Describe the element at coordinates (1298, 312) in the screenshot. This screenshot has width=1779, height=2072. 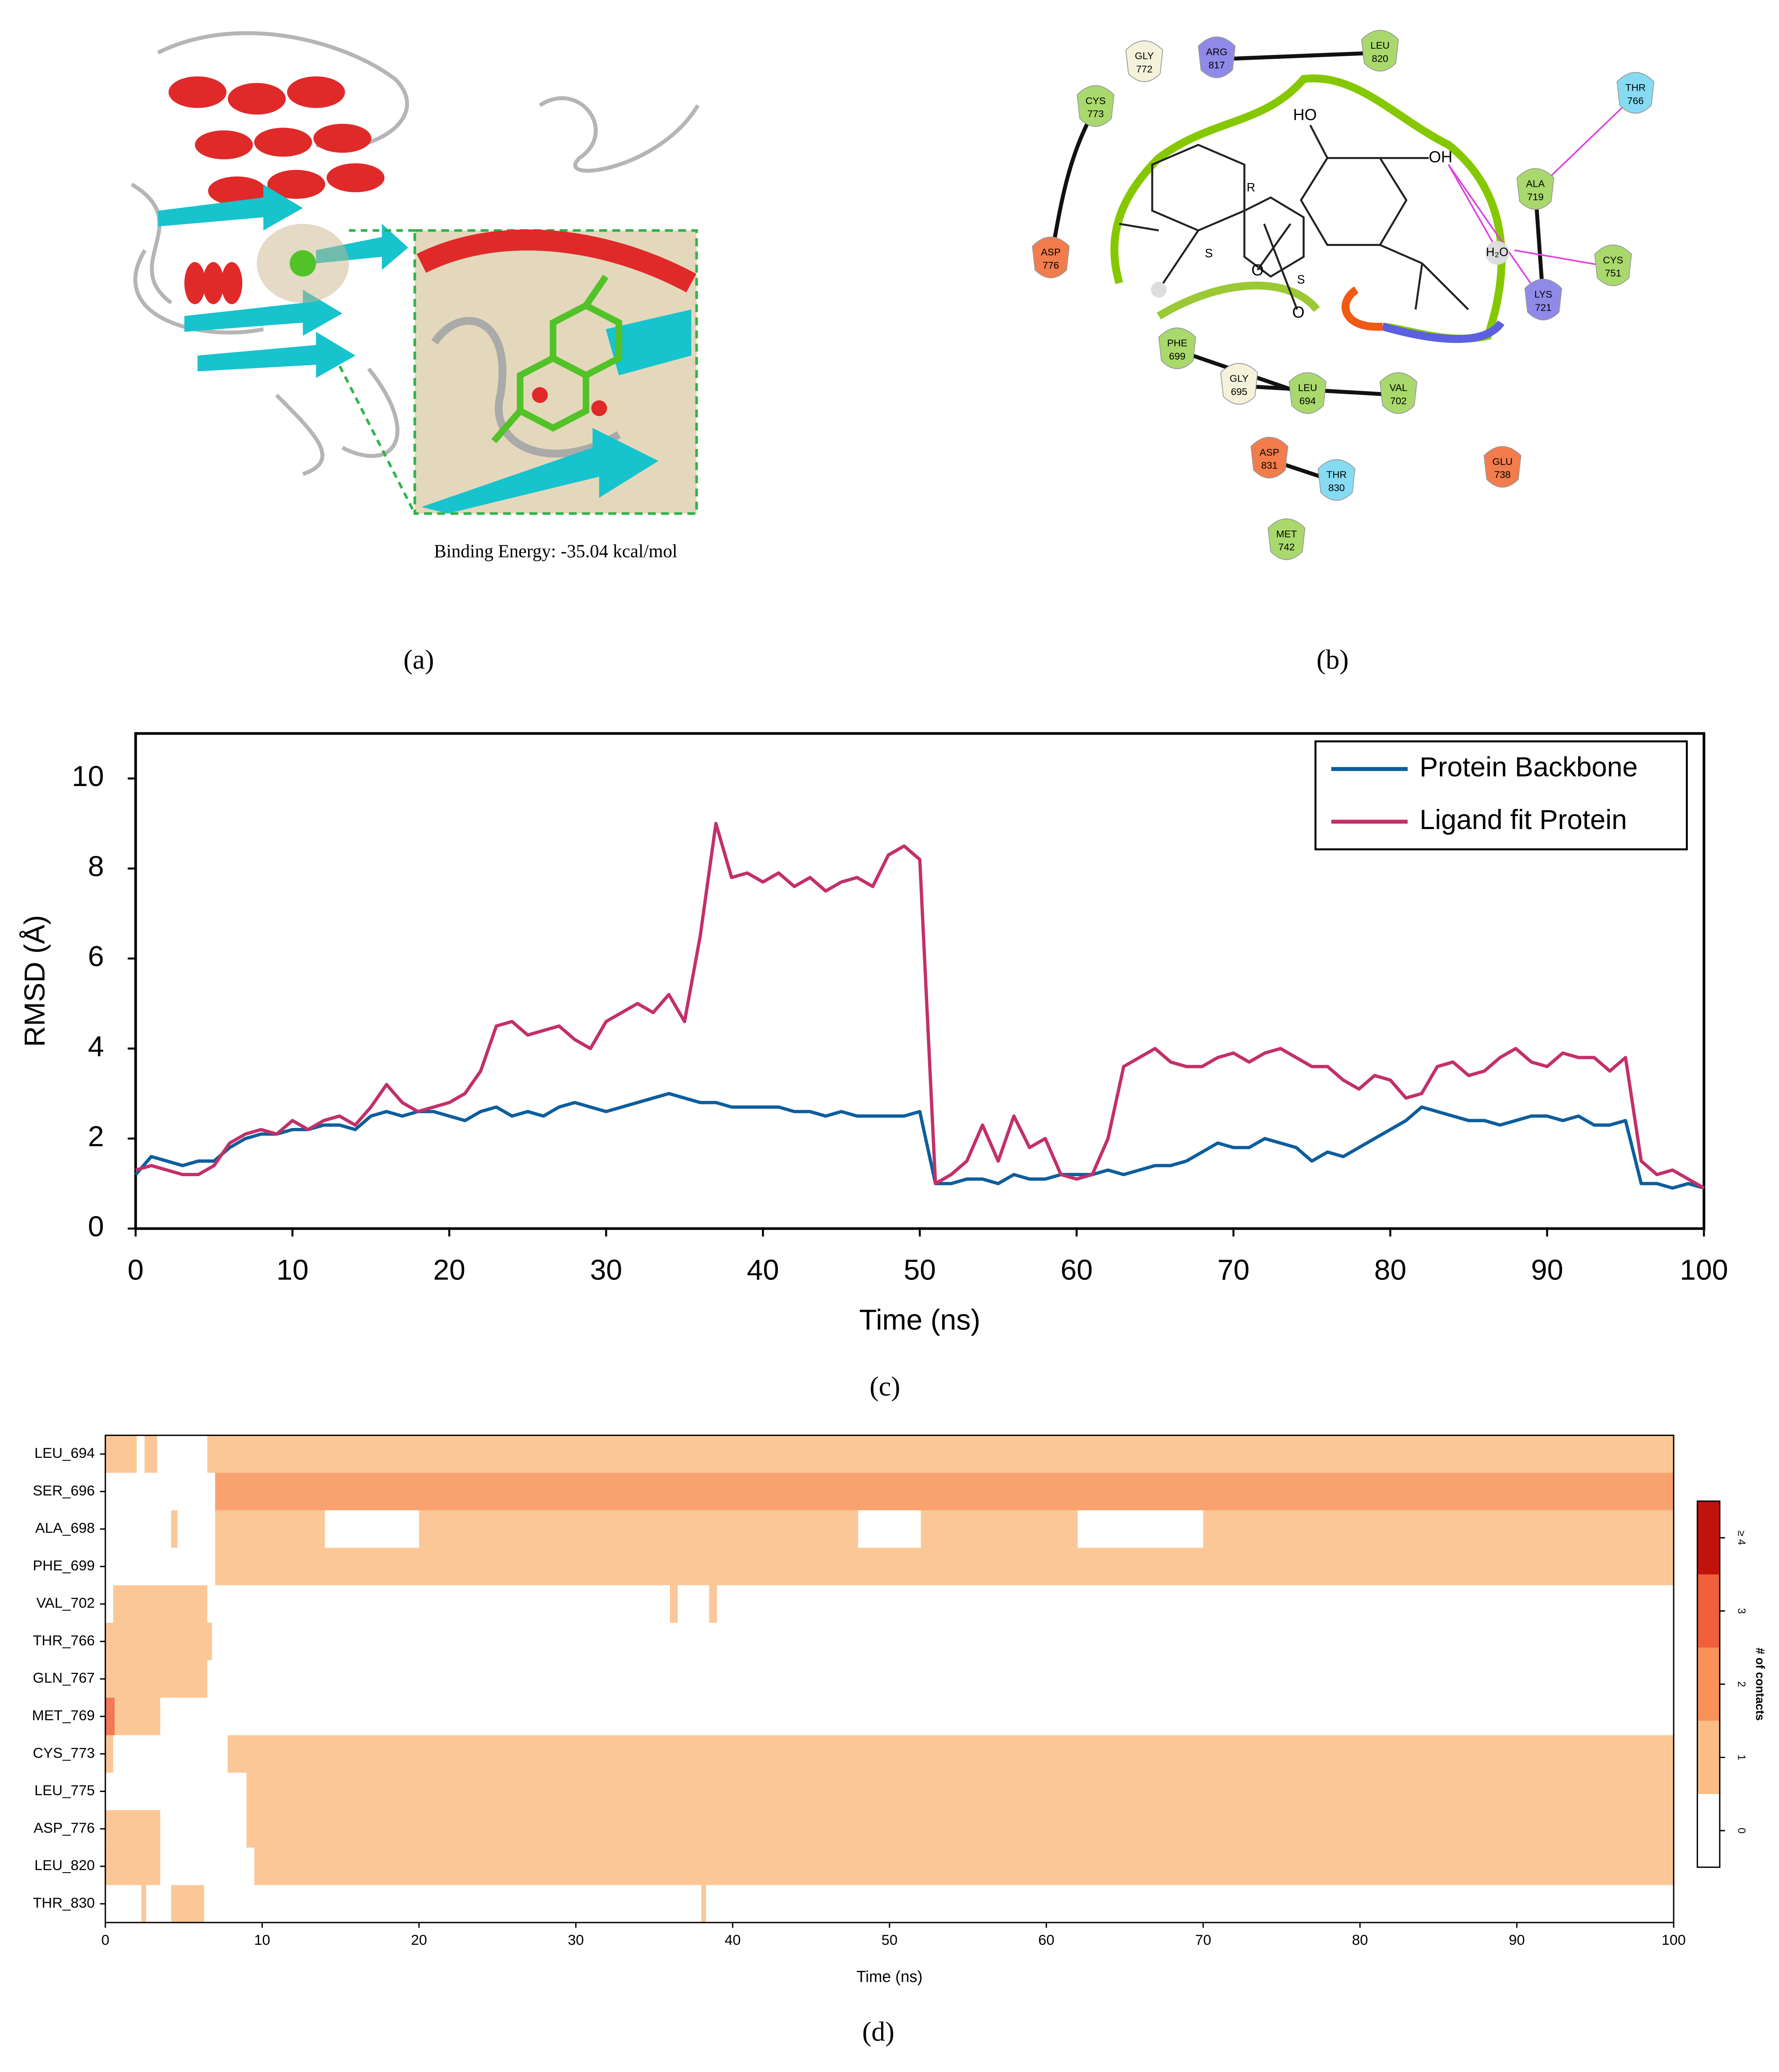
I see `atom-label: O` at that location.